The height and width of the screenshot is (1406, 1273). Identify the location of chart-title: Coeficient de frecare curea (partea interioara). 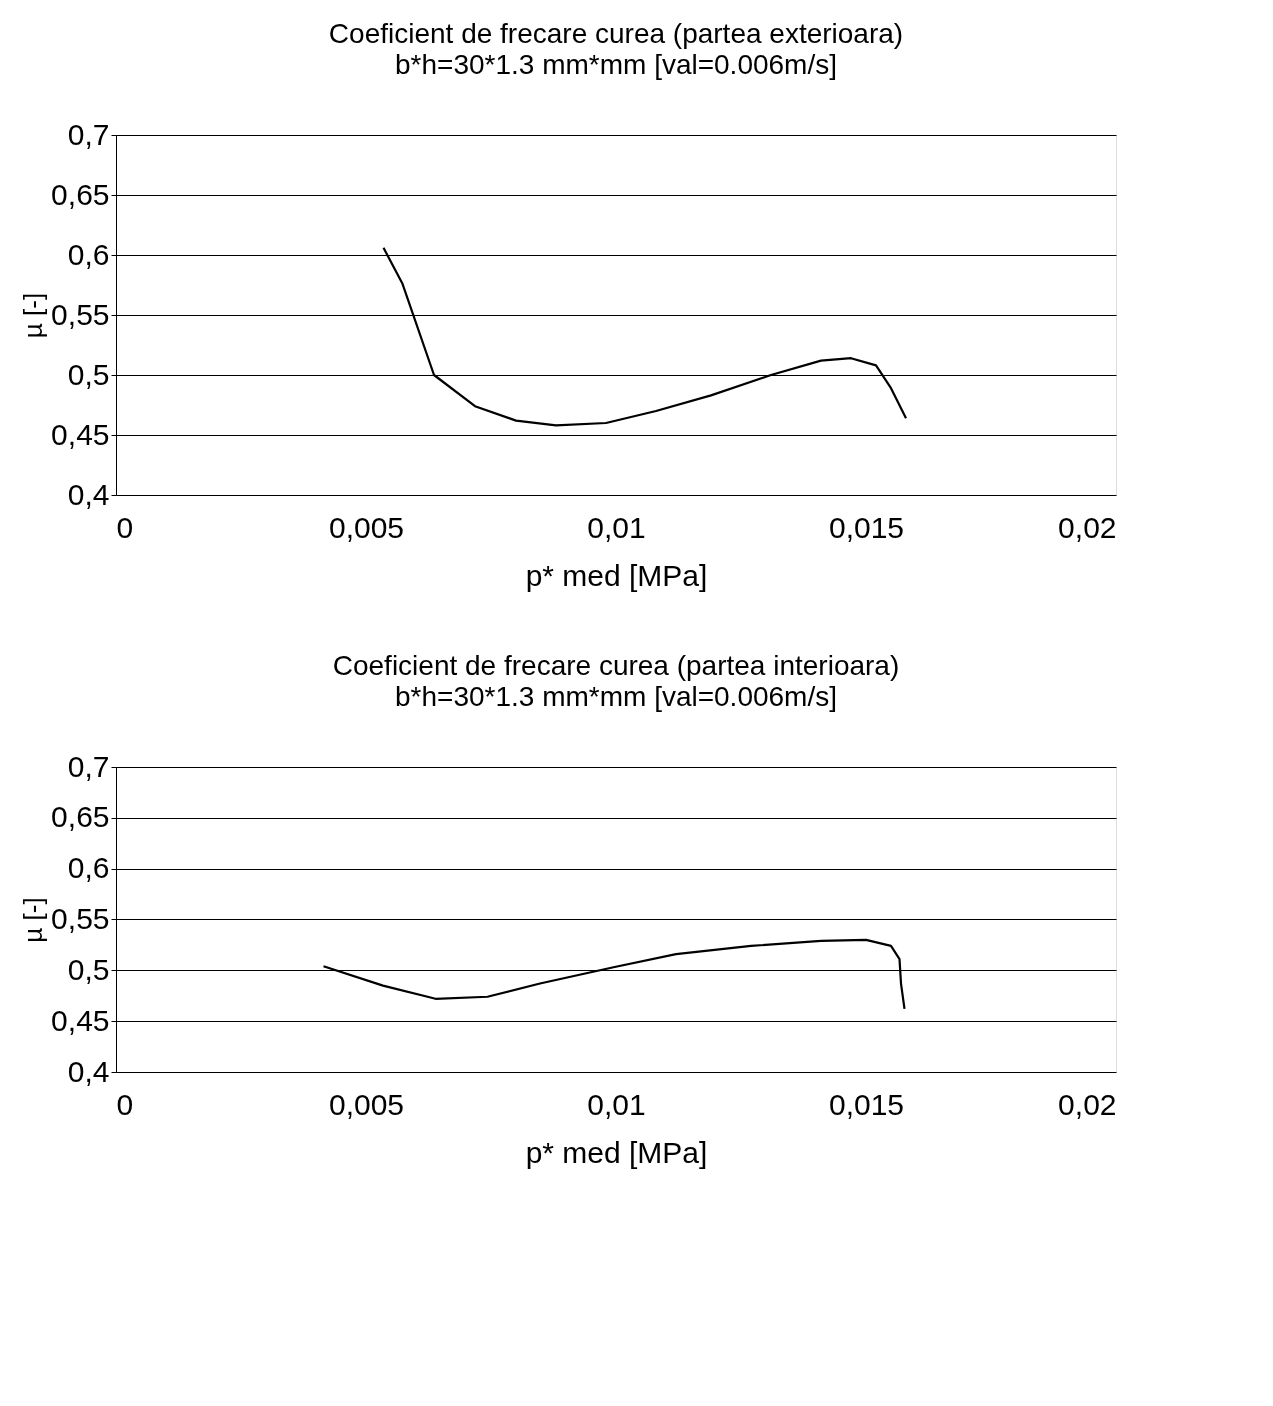
(616, 665).